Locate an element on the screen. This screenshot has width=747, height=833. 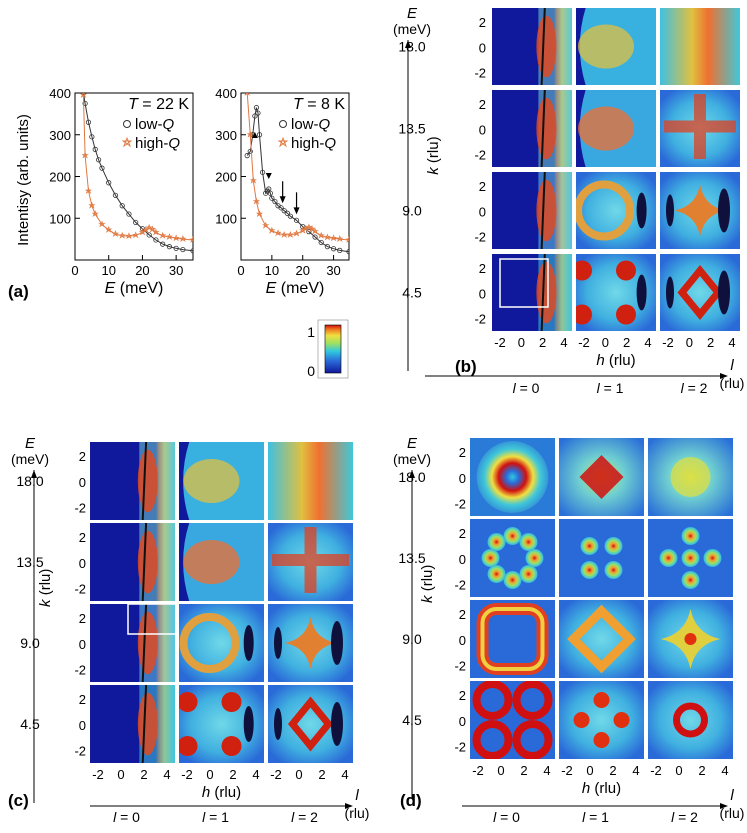
colorbar-min-label: 0 is located at coordinates (311, 371).